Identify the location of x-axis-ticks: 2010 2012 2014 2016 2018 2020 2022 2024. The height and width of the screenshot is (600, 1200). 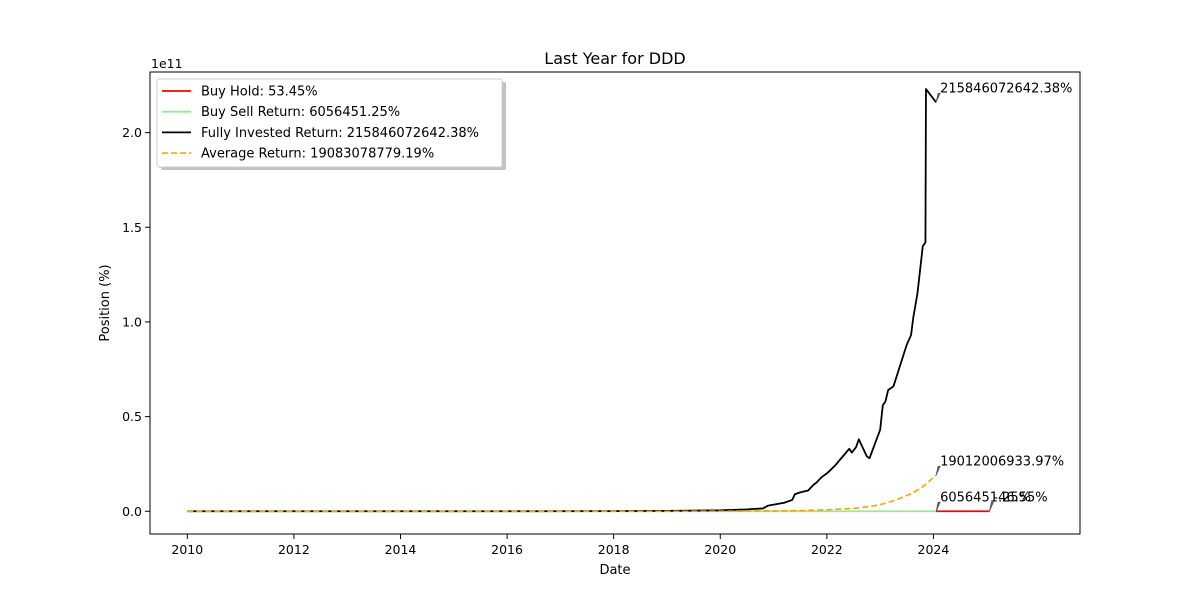
(560, 545).